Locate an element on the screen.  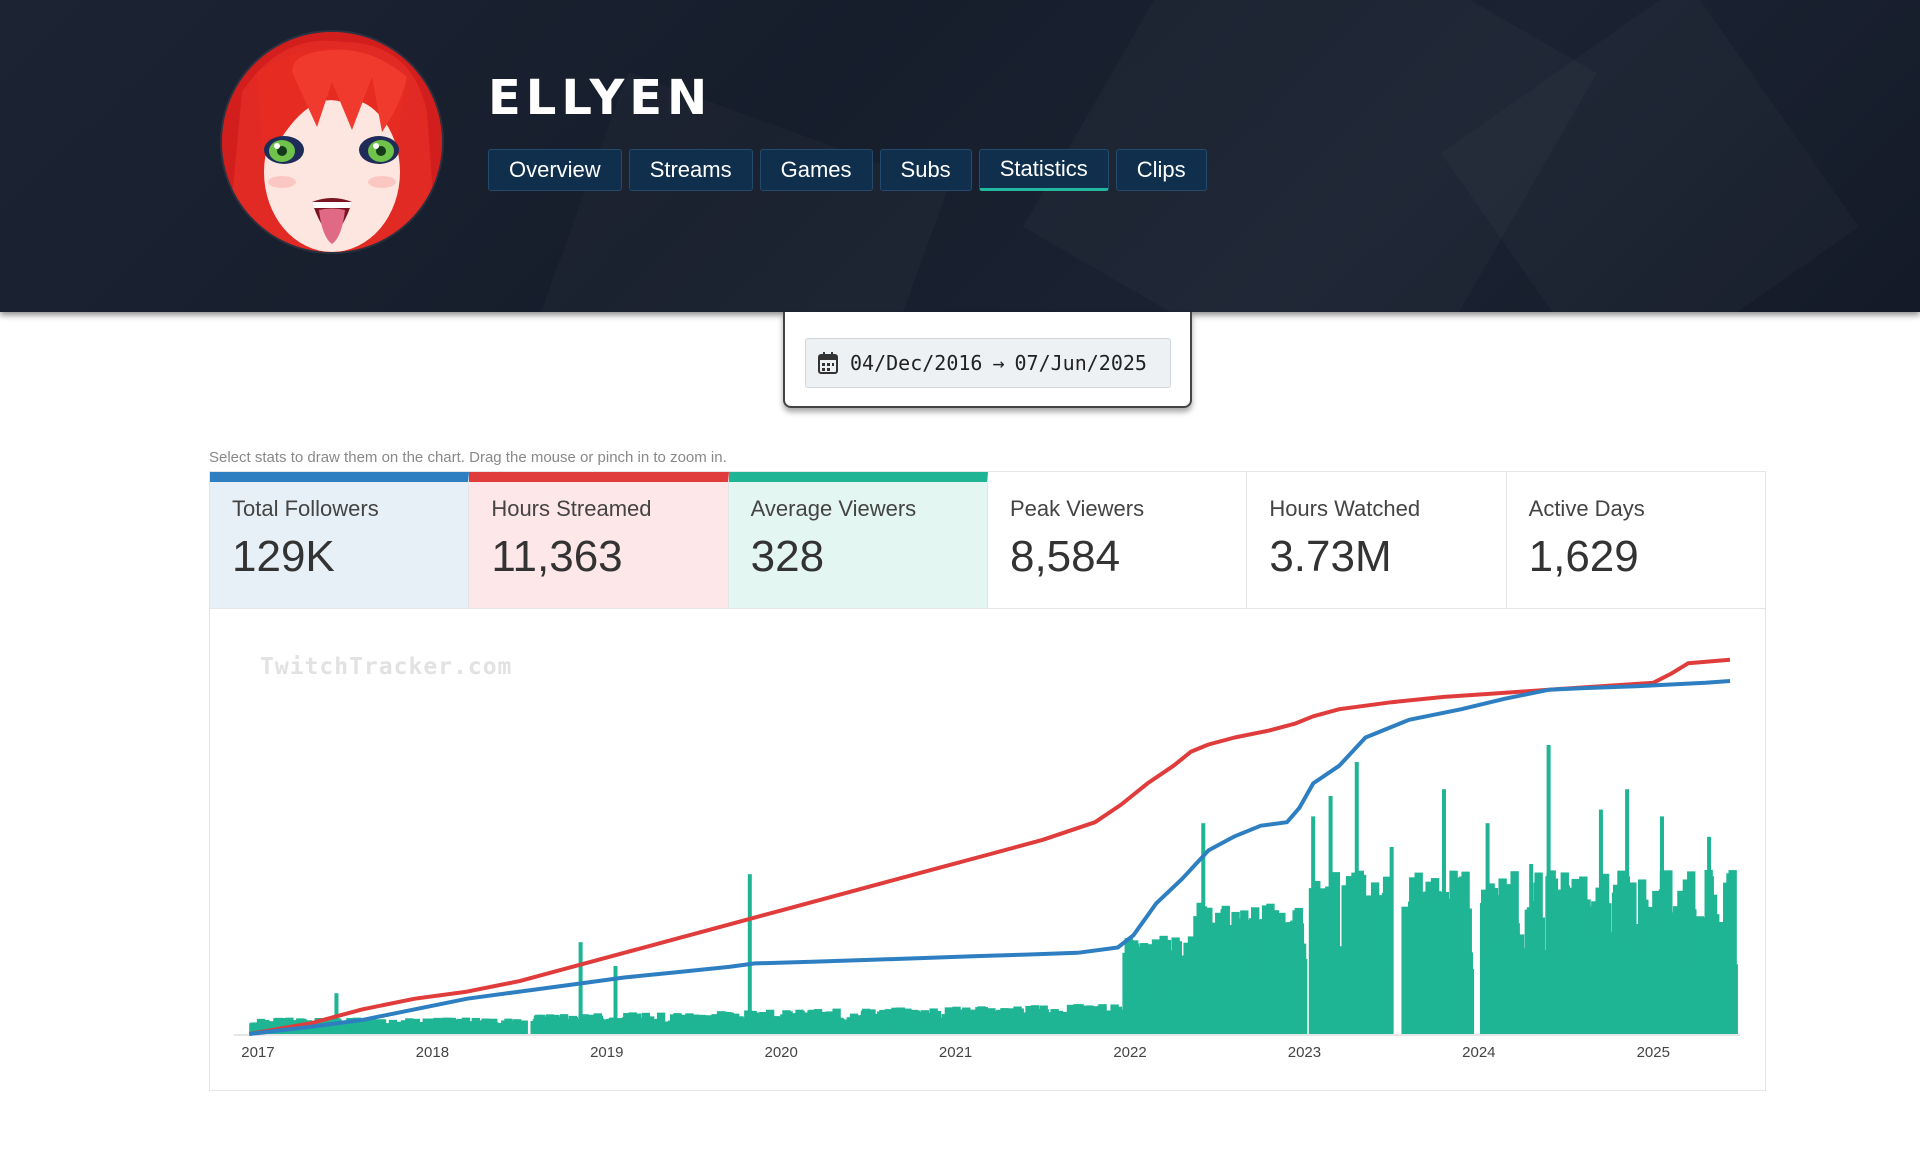
stat-label: Total Followers is located at coordinates (305, 508).